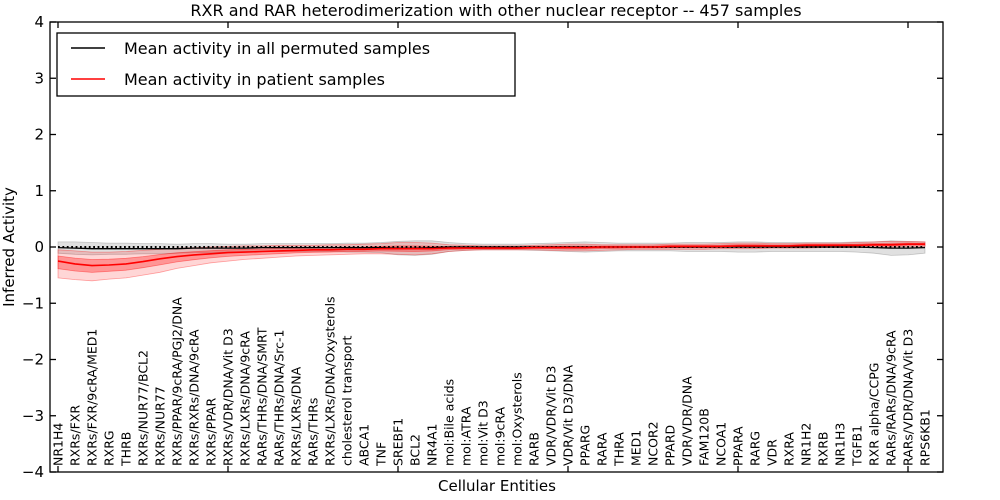 This screenshot has height=500, width=1000. I want to click on x-tick-label: RARs/THRs/DNA/Src-1, so click(279, 398).